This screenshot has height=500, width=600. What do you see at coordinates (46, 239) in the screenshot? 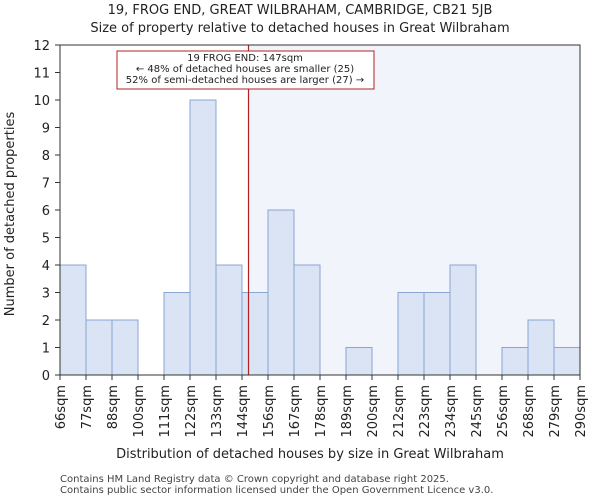
I see `y-tick-label: 5` at bounding box center [46, 239].